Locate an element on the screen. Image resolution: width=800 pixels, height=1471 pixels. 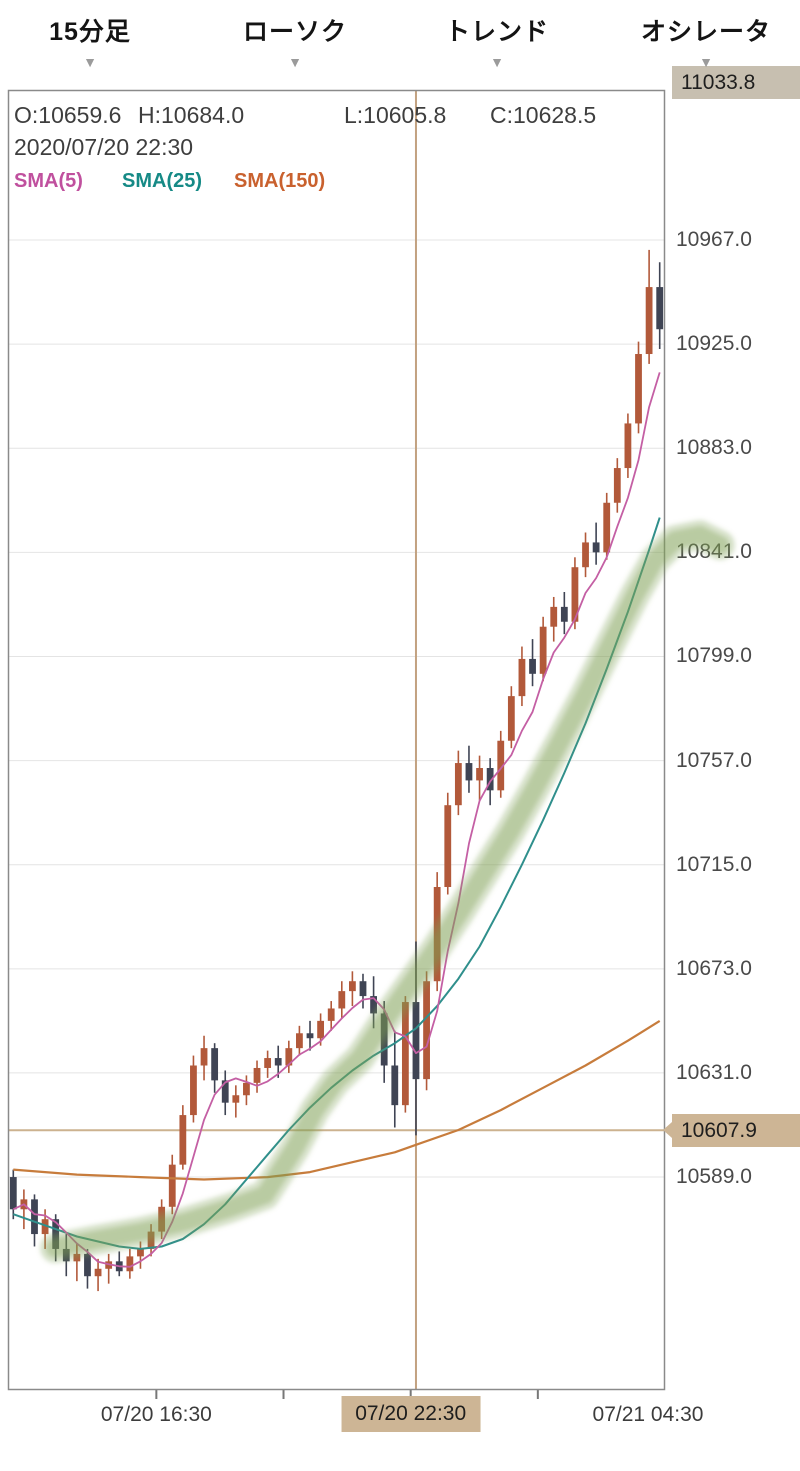
menu-trend-label: トレンド is located at coordinates (497, 32).